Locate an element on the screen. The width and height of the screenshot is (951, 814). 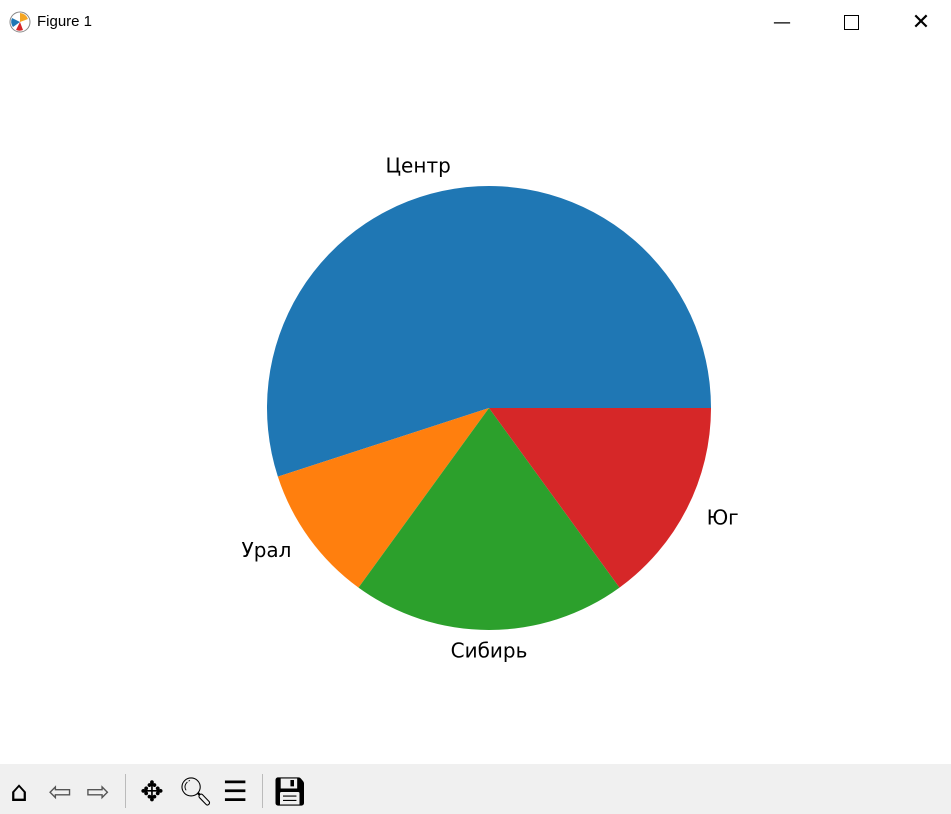
configure-subplots-icon: ☰ is located at coordinates (235, 791).